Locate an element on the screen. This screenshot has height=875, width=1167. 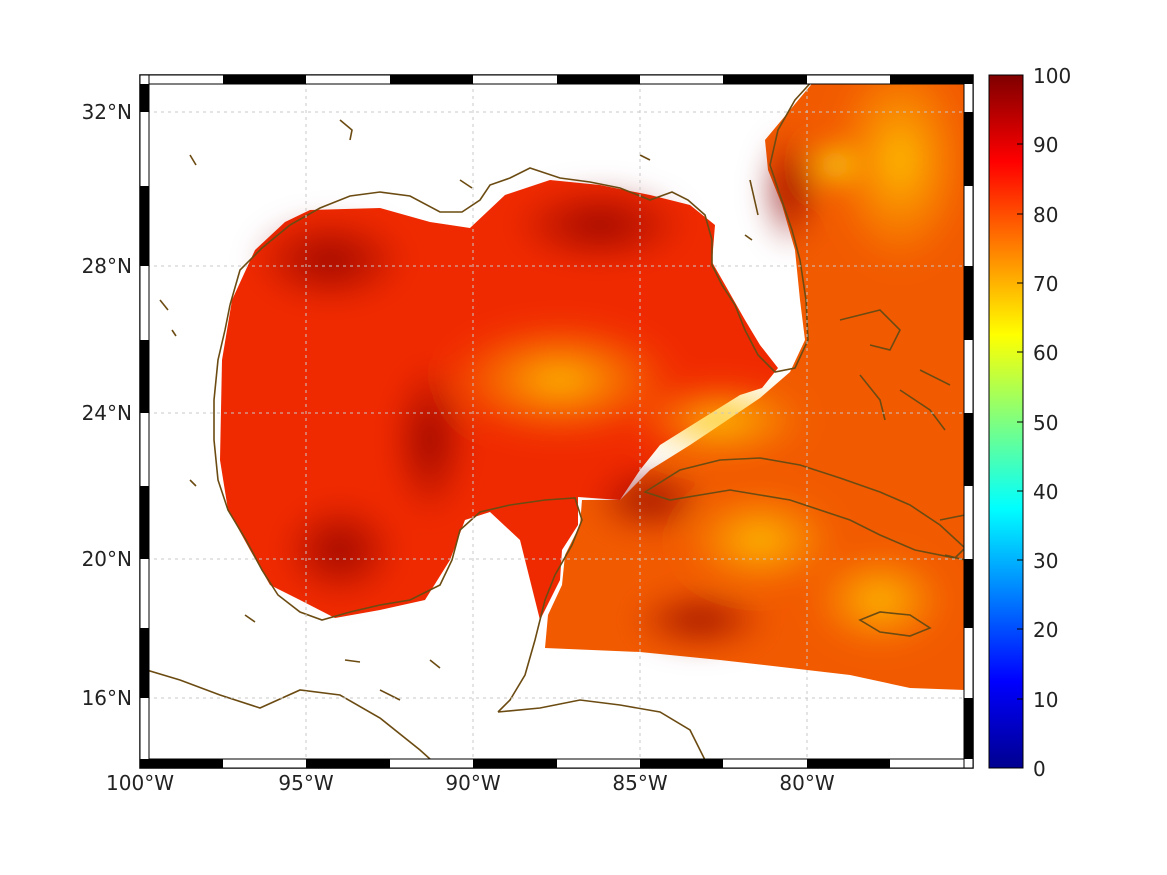
honduras-coast is located at coordinates (601, 730).